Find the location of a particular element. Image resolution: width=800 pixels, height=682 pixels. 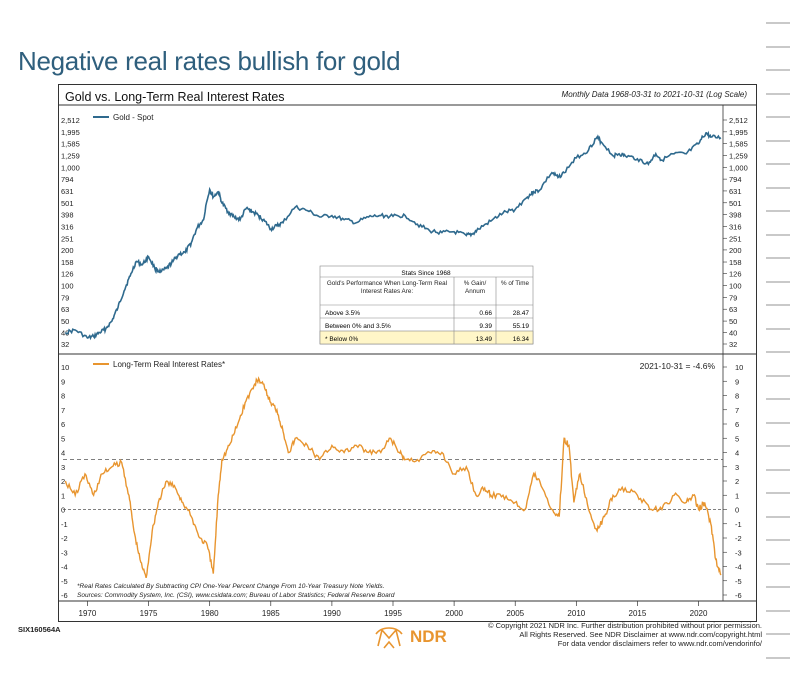

rates-legend: Long-Term Real Interest Rates* is located at coordinates (159, 364).